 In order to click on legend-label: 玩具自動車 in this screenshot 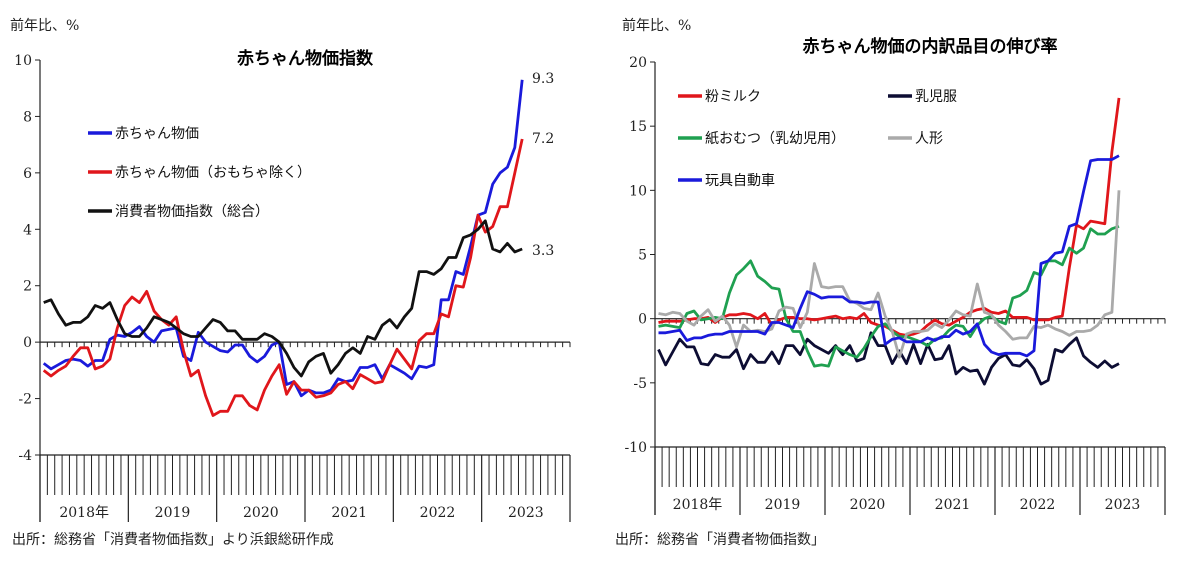, I will do `click(740, 180)`.